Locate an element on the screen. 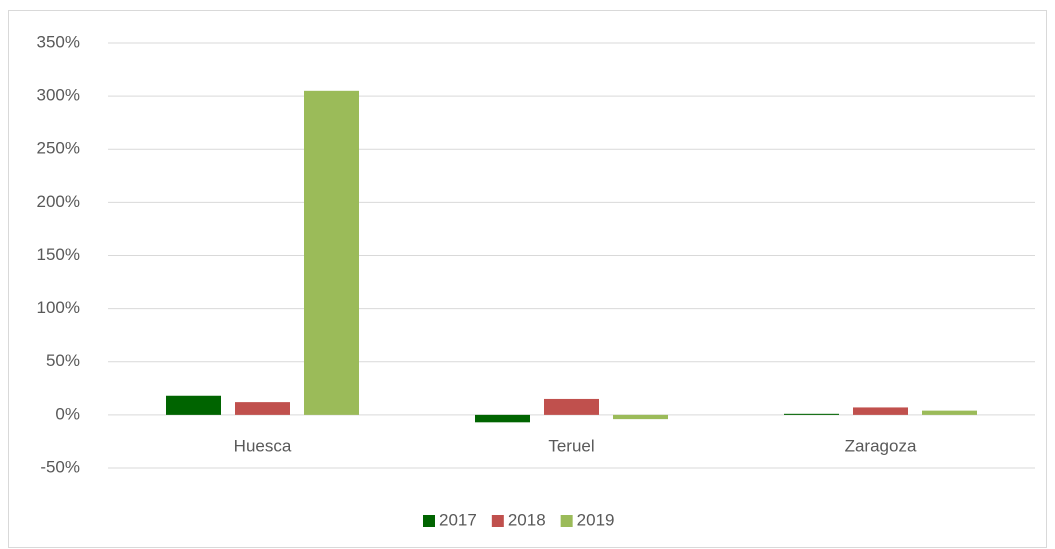 The image size is (1055, 549). legend-label: 2018 is located at coordinates (527, 519).